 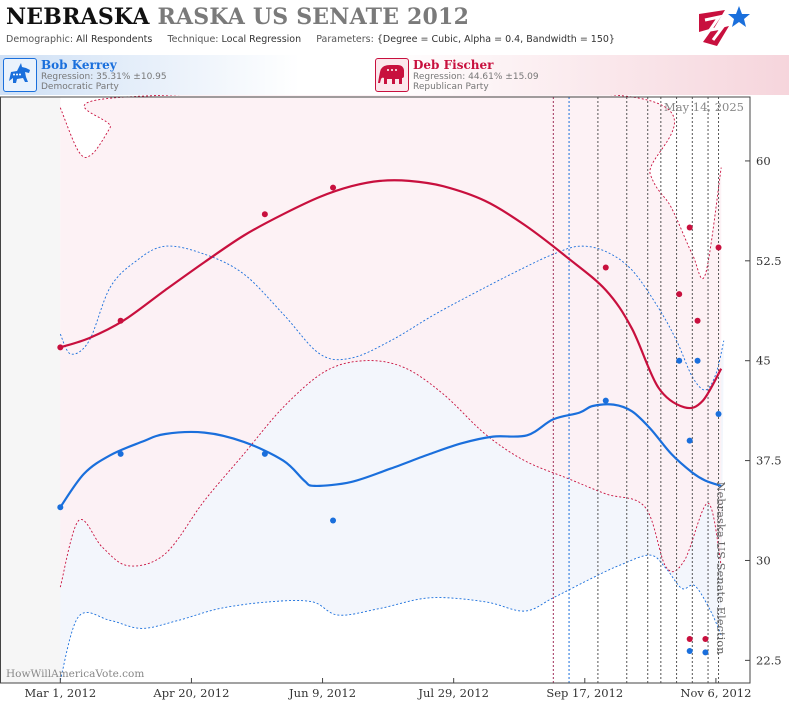 What do you see at coordinates (724, 26) in the screenshot?
I see `logo-icon` at bounding box center [724, 26].